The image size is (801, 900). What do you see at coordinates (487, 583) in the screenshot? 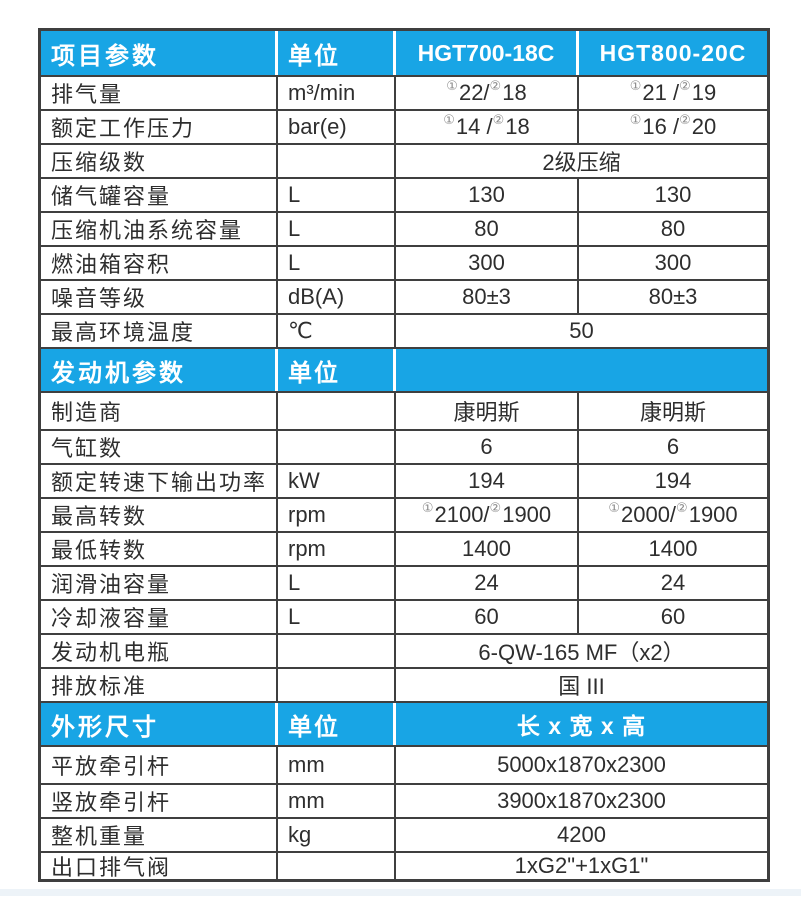
I see `row-value-1: 24` at bounding box center [487, 583].